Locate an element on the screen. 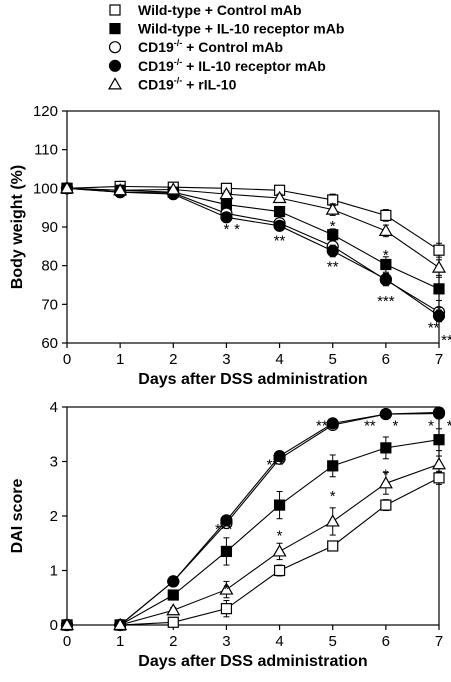  y-tick-label: 90 is located at coordinates (49, 227).